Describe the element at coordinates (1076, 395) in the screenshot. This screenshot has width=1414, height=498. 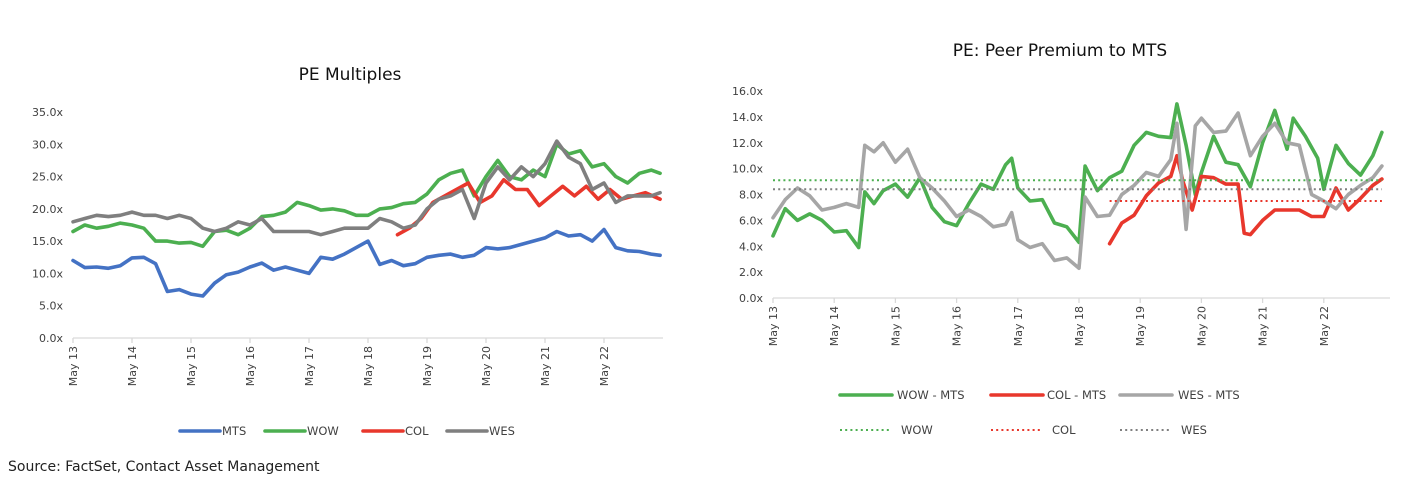
I see `legend-label-col-mts: COL - MTS` at that location.